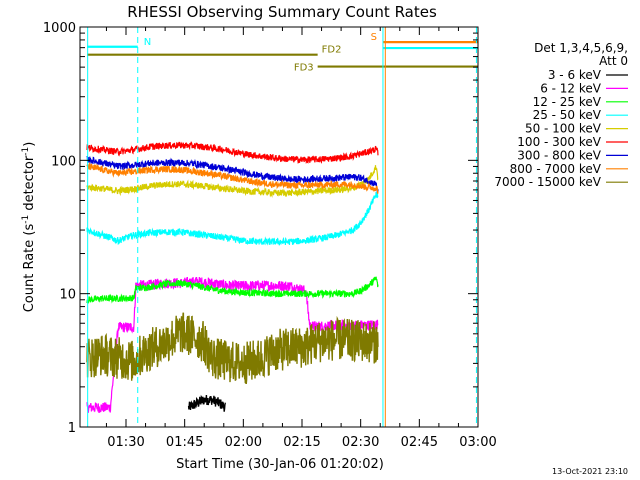  What do you see at coordinates (563, 129) in the screenshot?
I see `legend-label: 50 - 100 keV` at bounding box center [563, 129].